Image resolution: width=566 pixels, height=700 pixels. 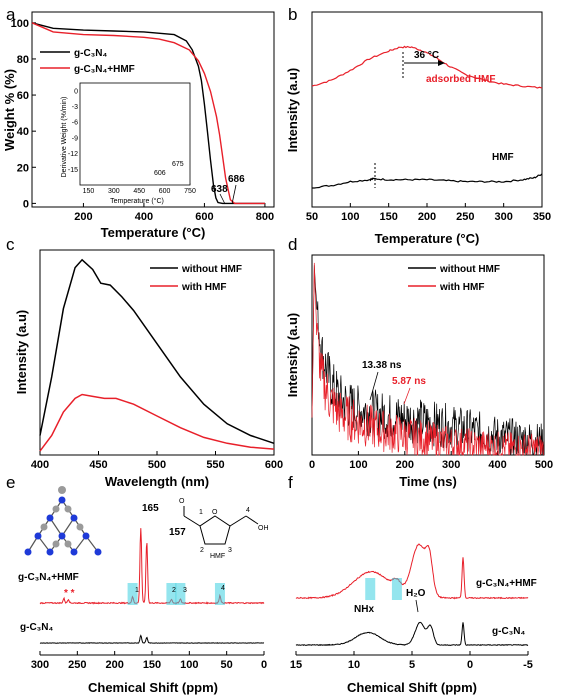 What do you see at coordinates (427, 238) in the screenshot?
I see `panel-b-xlabel: Temperature (°C)` at bounding box center [427, 238].